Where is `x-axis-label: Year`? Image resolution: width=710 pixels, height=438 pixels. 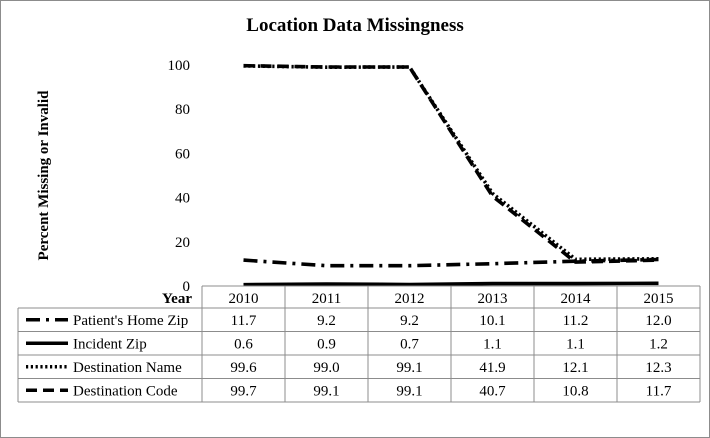
x-axis-label: Year is located at coordinates (177, 299).